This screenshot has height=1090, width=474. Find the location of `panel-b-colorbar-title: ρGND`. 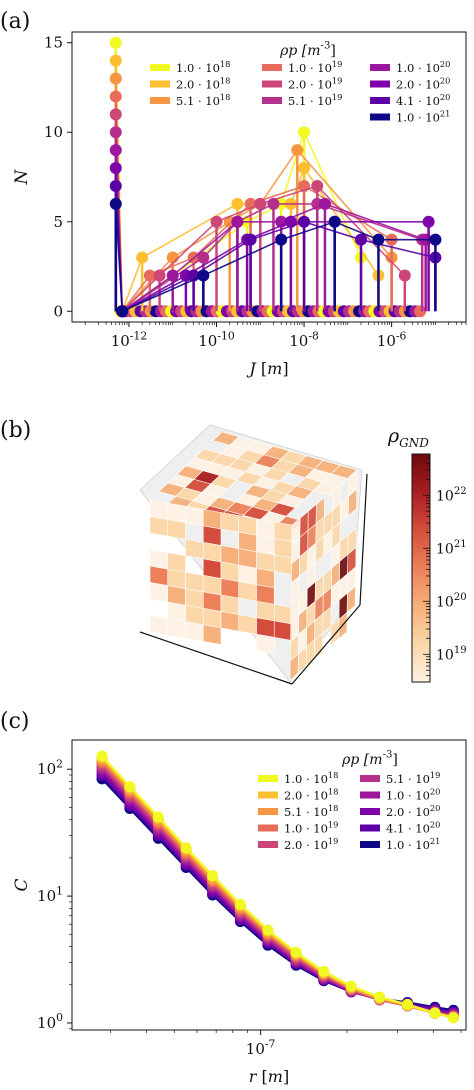

panel-b-colorbar-title: ρGND is located at coordinates (408, 437).